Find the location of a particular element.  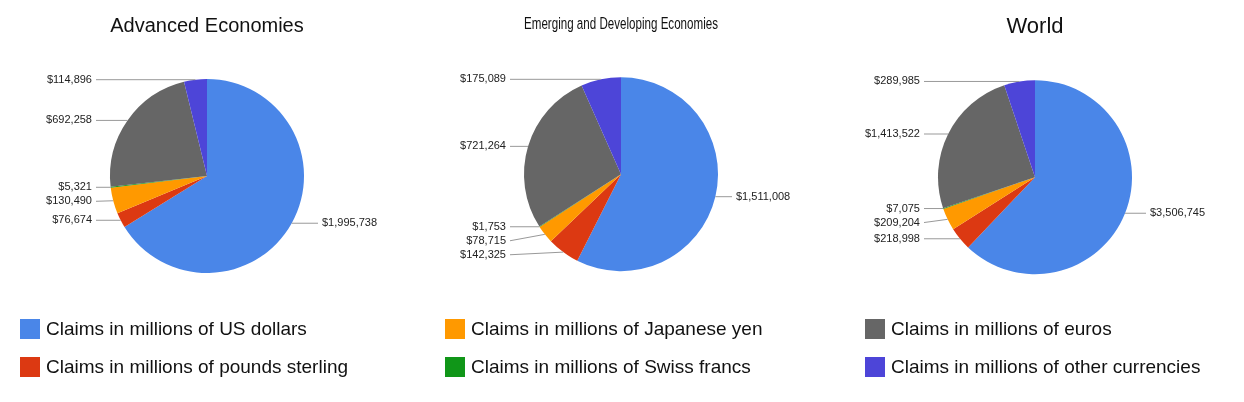

chart-title: Advanced Economies is located at coordinates (207, 24).